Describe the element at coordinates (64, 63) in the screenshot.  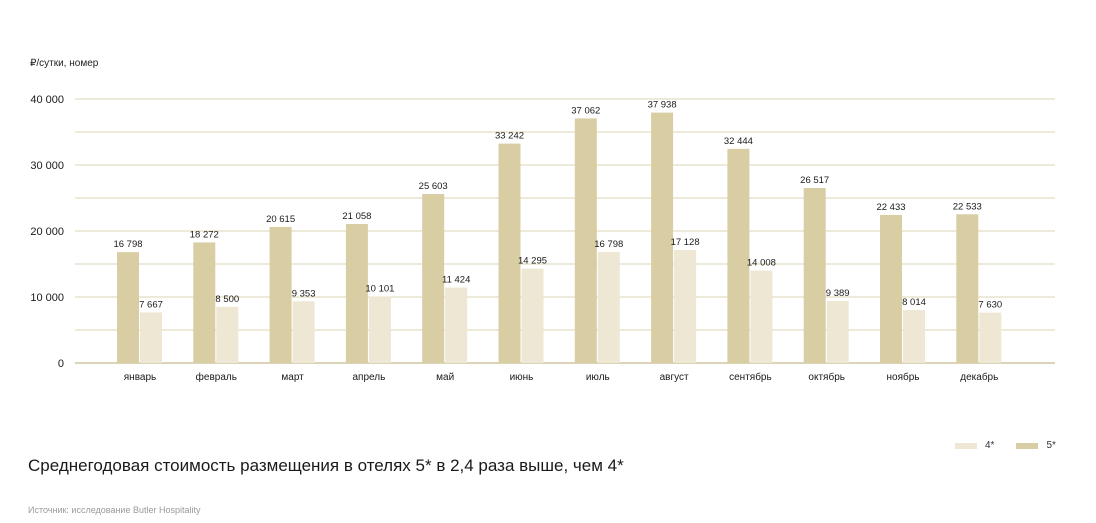
I see `y-axis-unit-label: ₽/сутки, номер` at that location.